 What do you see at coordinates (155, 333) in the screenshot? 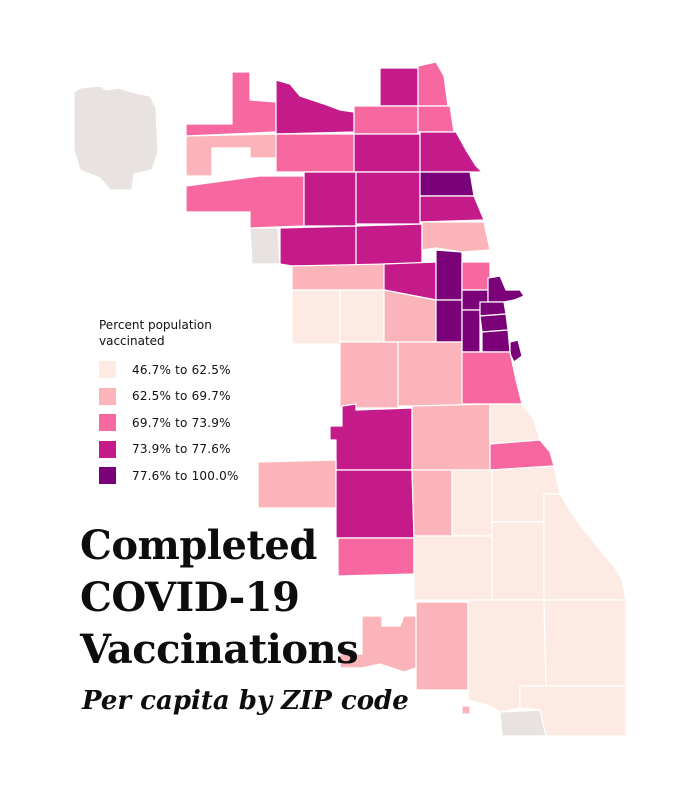
I see `legend-title: Percent population vaccinated` at bounding box center [155, 333].